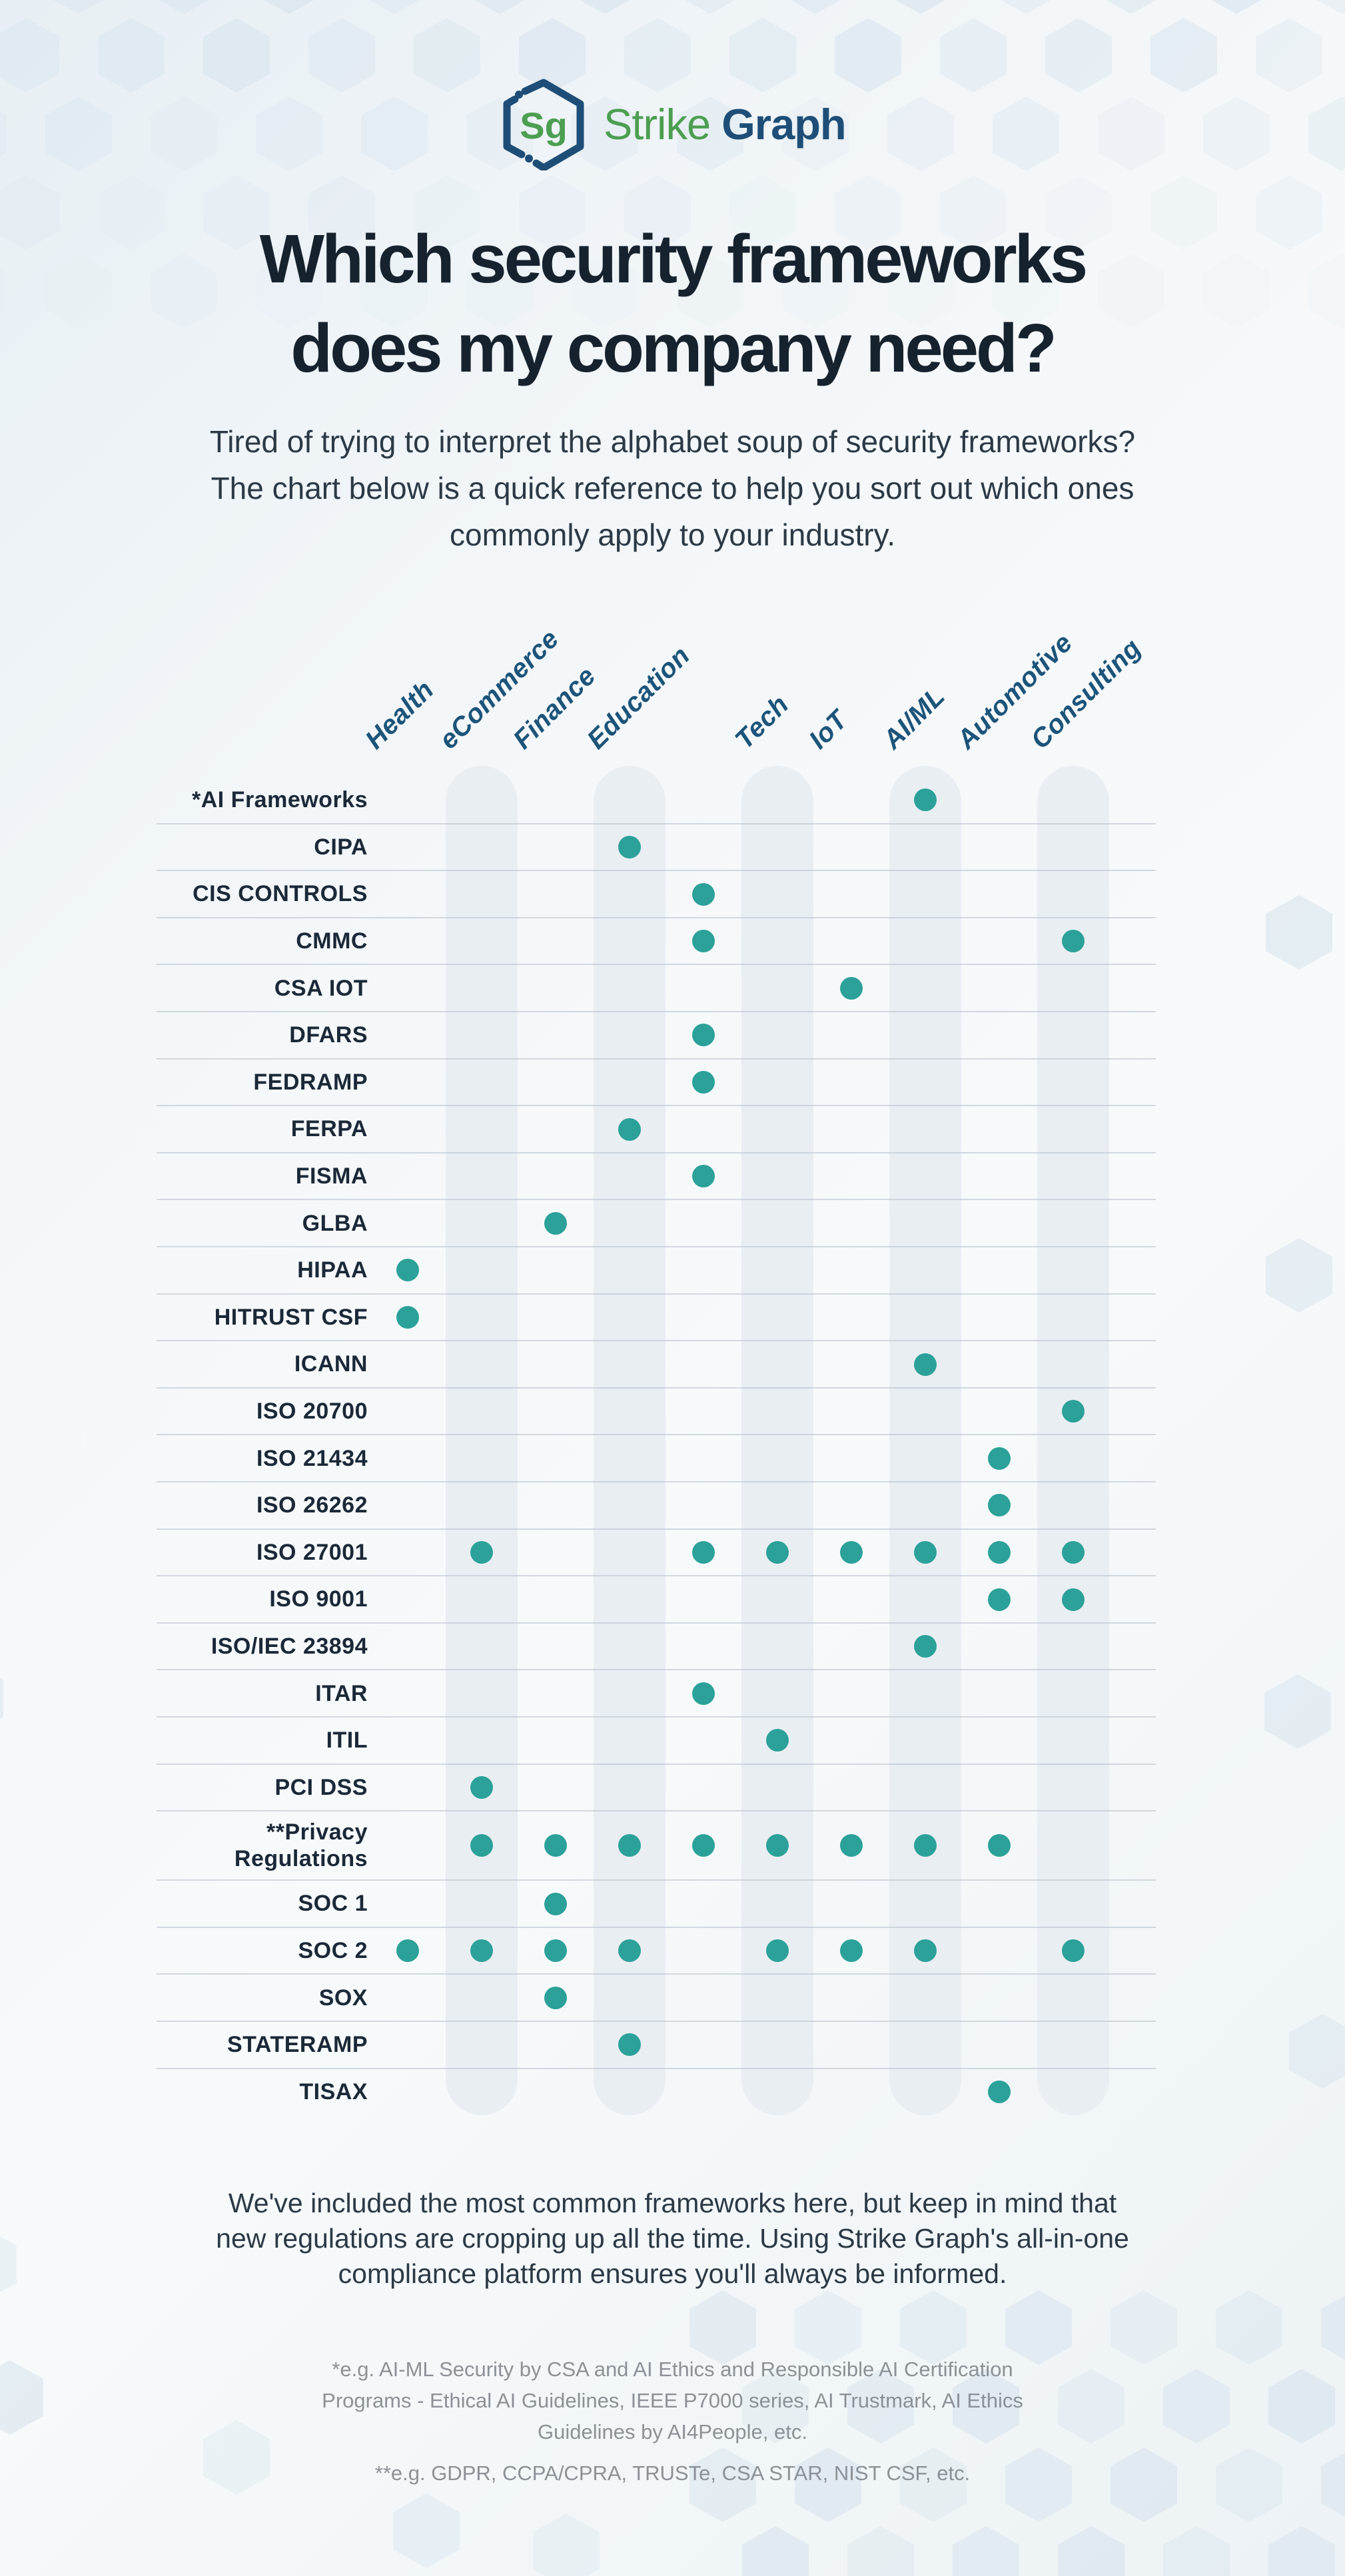 This screenshot has width=1345, height=2576. What do you see at coordinates (828, 730) in the screenshot?
I see `column-header-iot: IoT` at bounding box center [828, 730].